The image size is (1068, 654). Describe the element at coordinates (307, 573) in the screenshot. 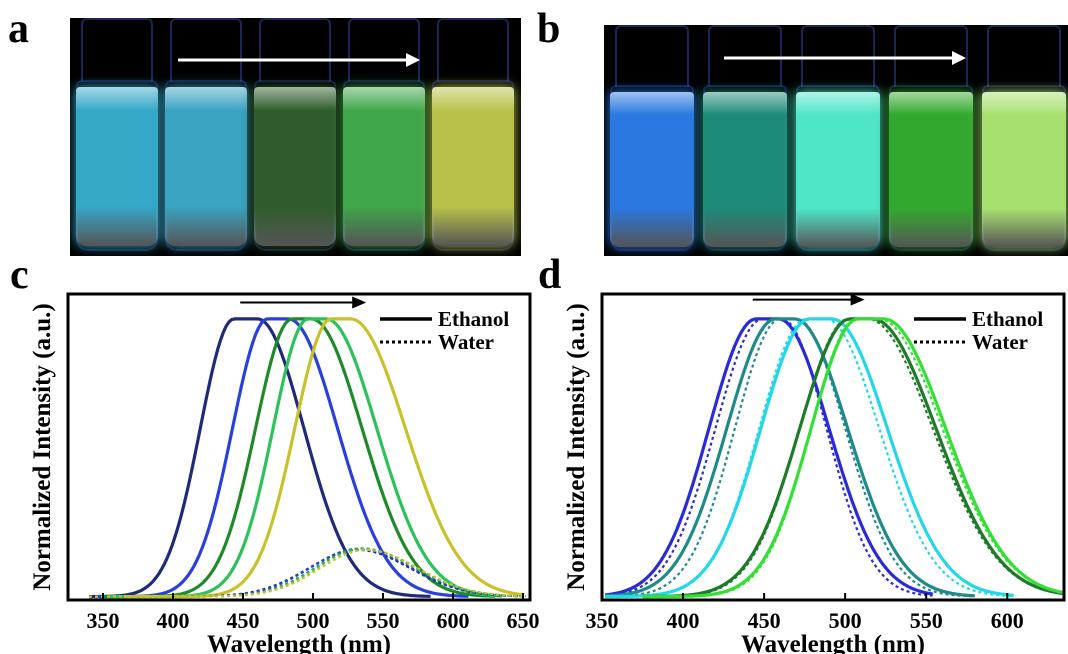

I see `series-10-dotted` at that location.